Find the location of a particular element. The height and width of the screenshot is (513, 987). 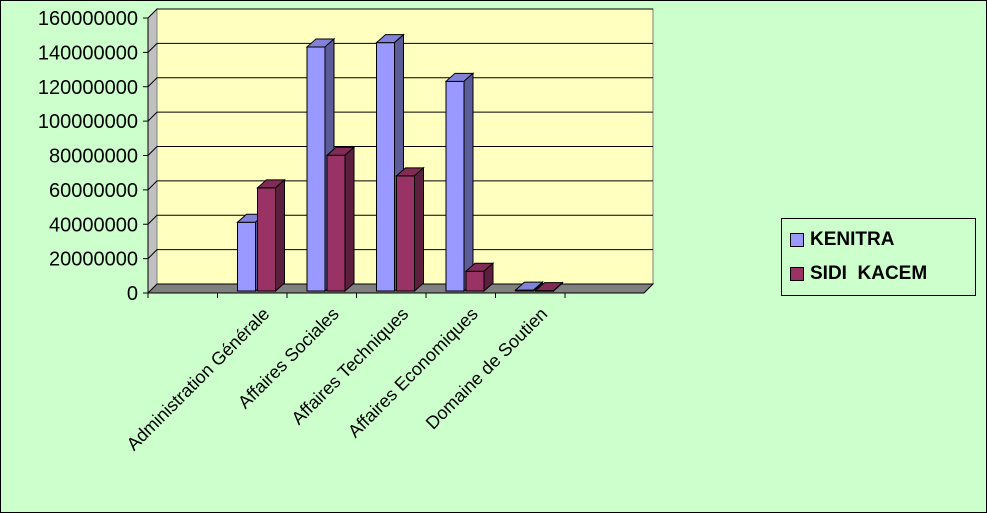

y-tick-label: 80000000 is located at coordinates (93, 157).